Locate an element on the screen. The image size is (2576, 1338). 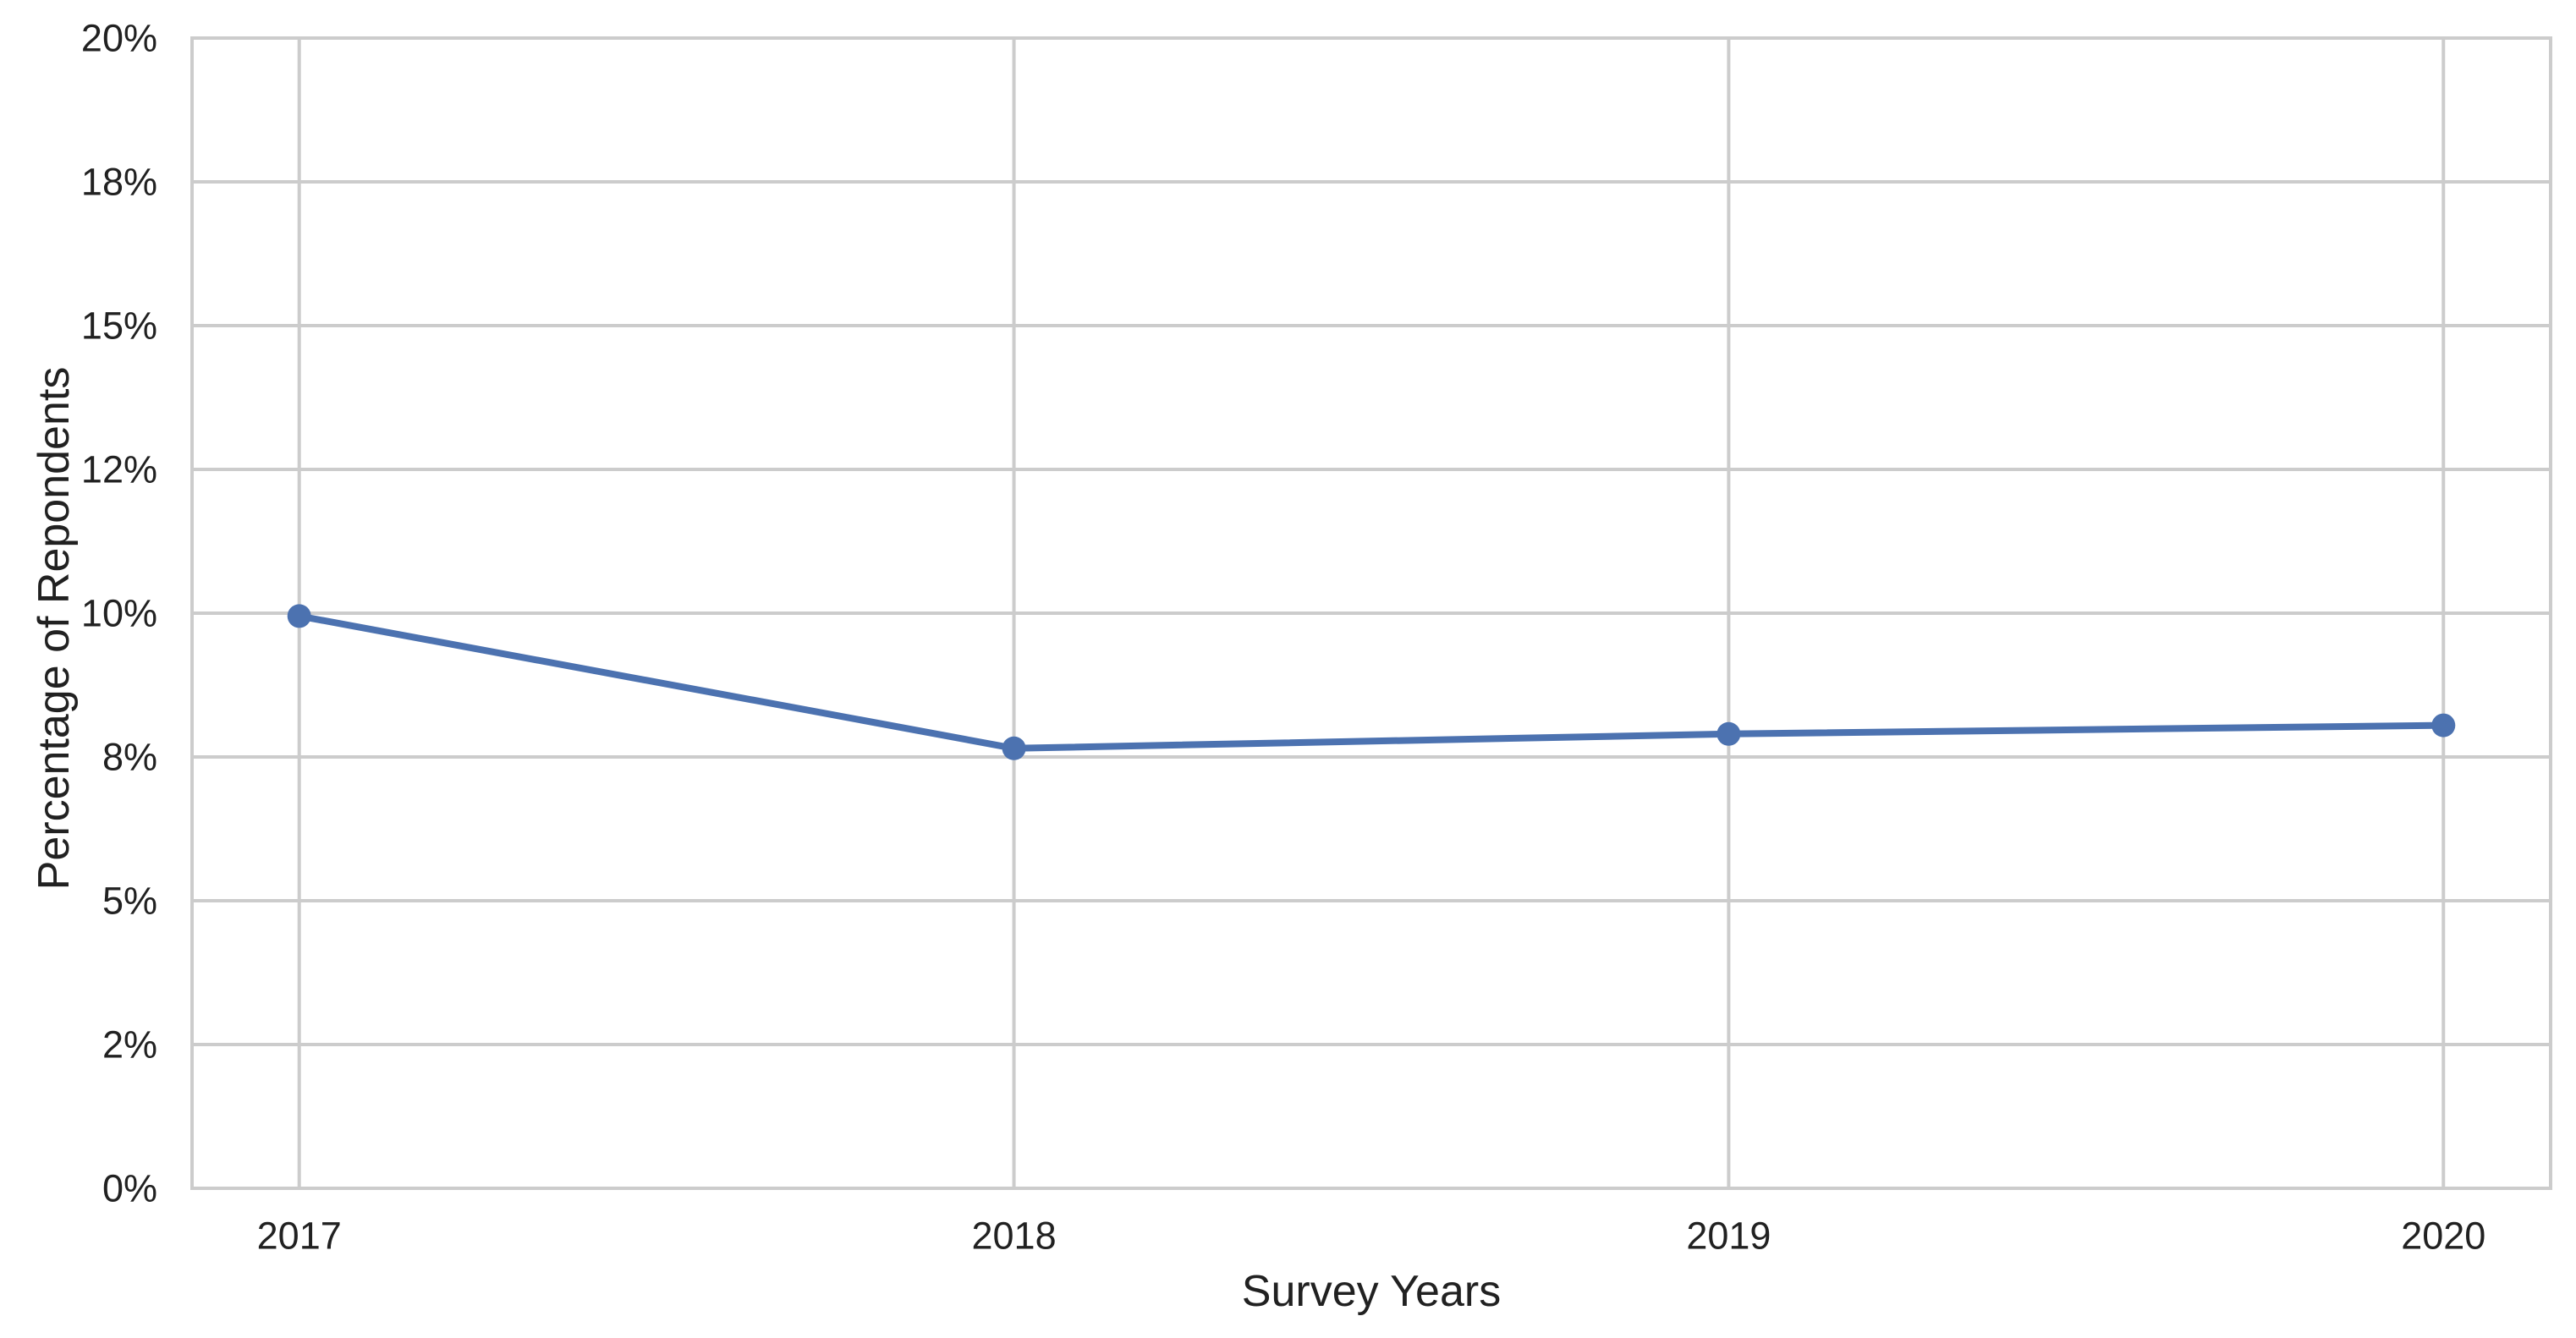
y-tick-label: 0% is located at coordinates (130, 1188).